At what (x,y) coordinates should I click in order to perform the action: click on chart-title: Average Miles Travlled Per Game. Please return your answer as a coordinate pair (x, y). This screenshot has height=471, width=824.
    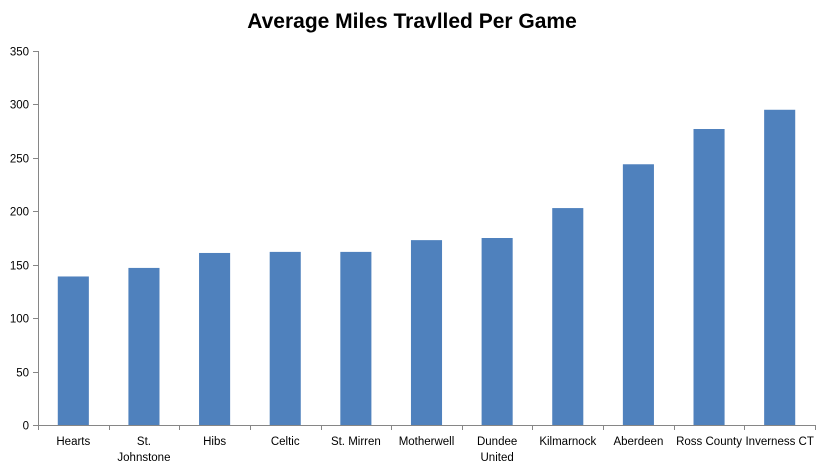
    Looking at the image, I should click on (412, 21).